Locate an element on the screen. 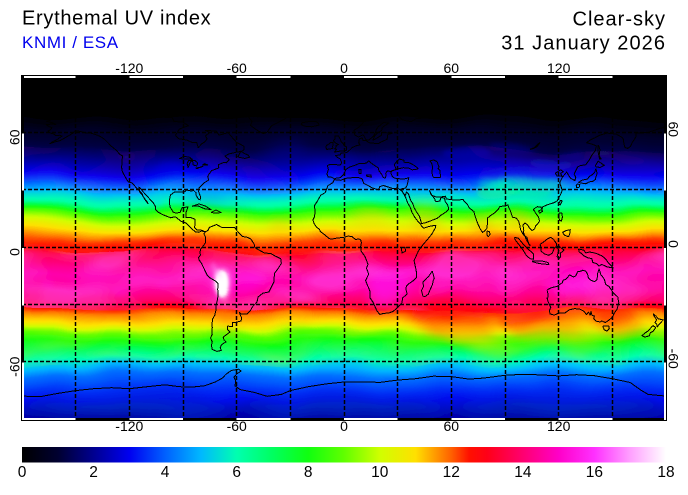  svg-text: 8 is located at coordinates (308, 472).